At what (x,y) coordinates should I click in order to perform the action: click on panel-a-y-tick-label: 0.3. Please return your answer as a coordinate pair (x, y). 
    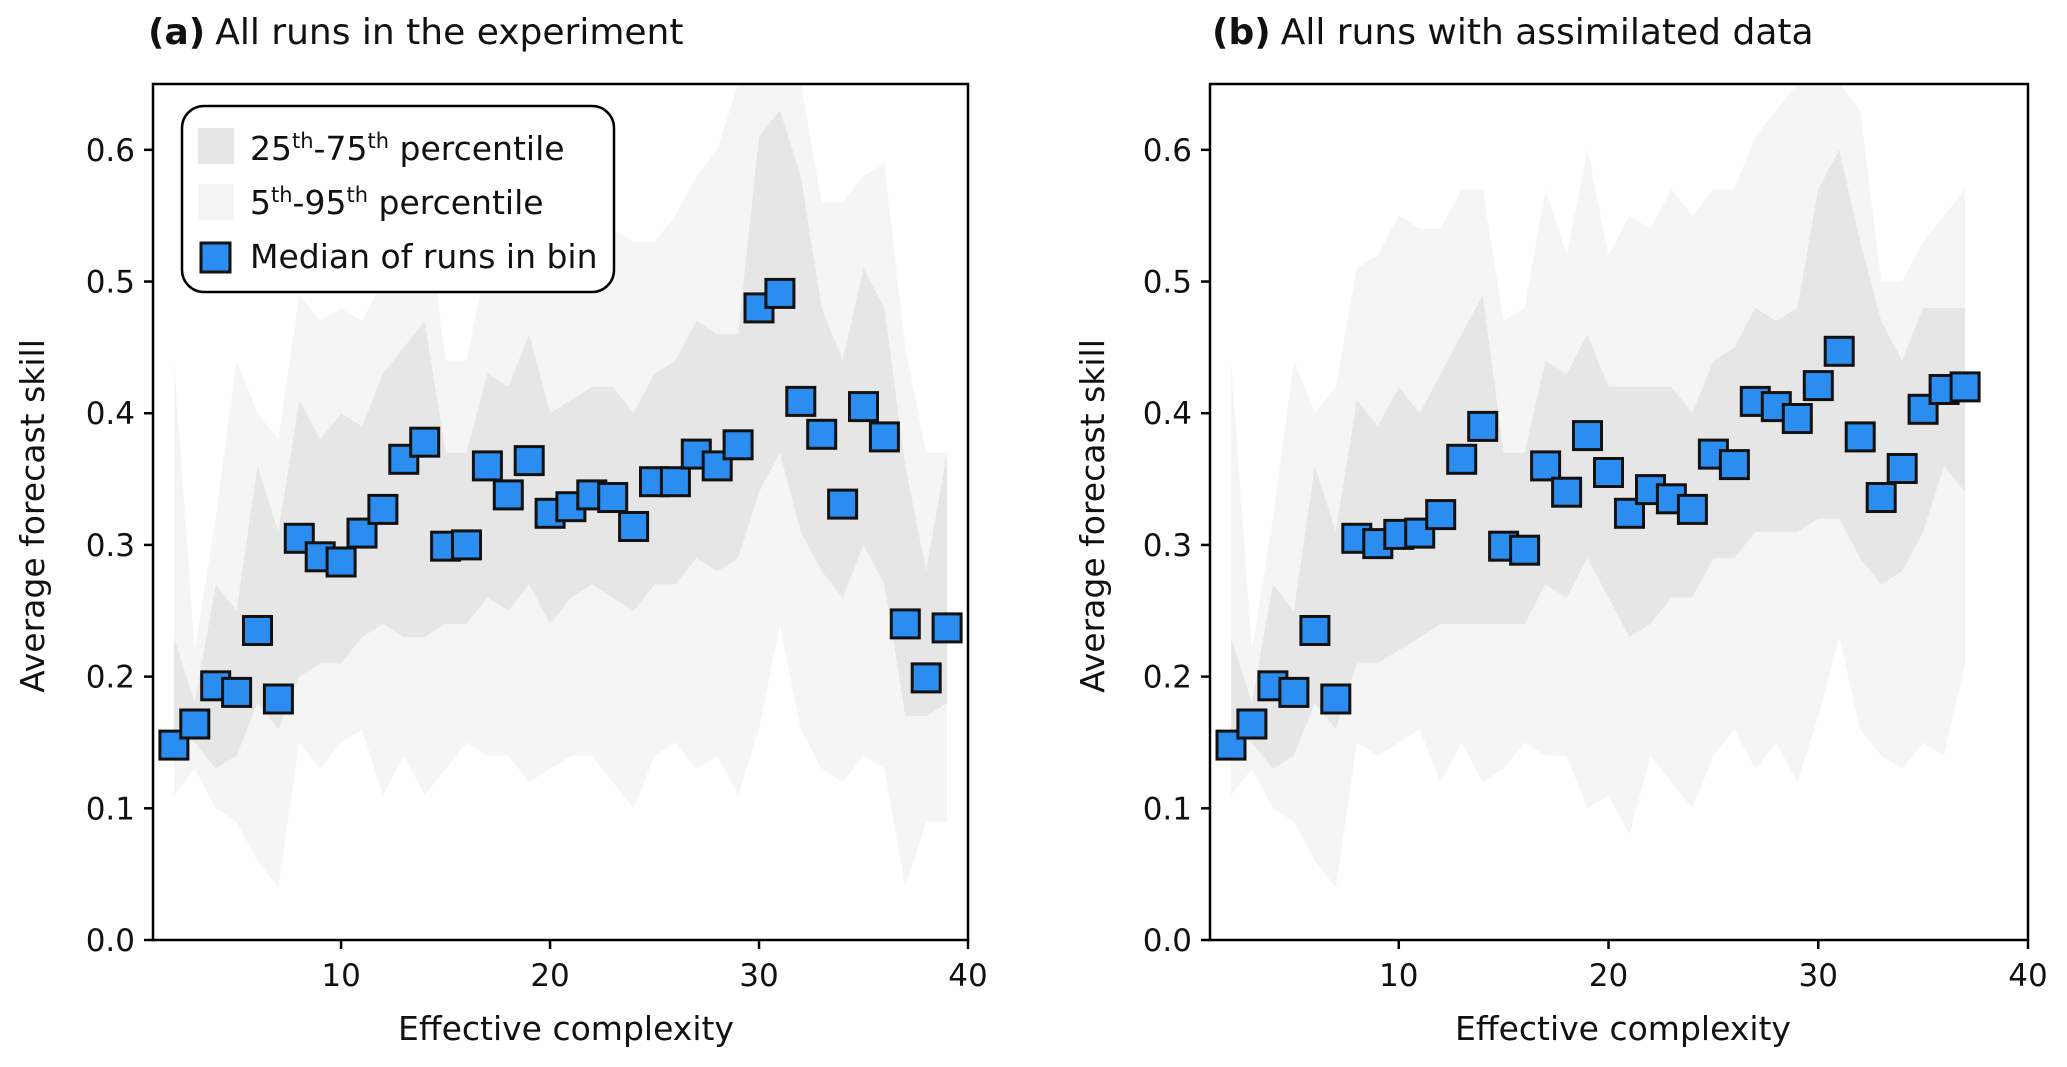
    Looking at the image, I should click on (110, 546).